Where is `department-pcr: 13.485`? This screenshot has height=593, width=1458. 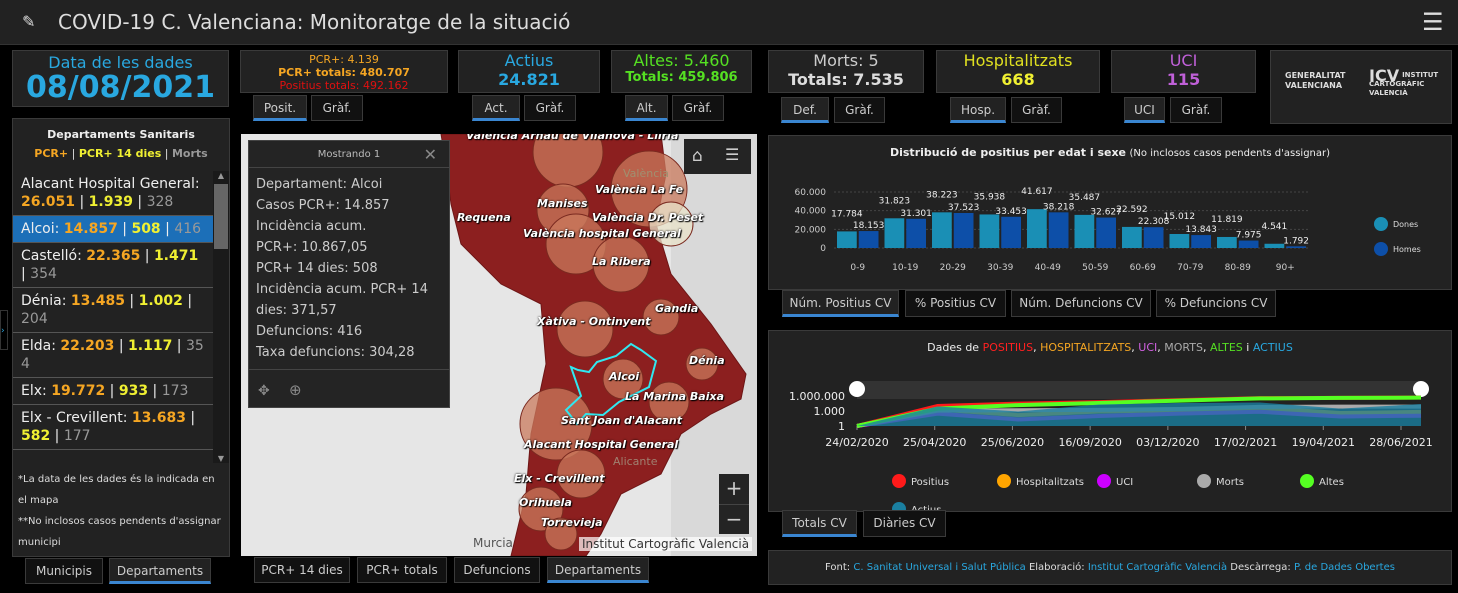
department-pcr: 13.485 is located at coordinates (97, 301).